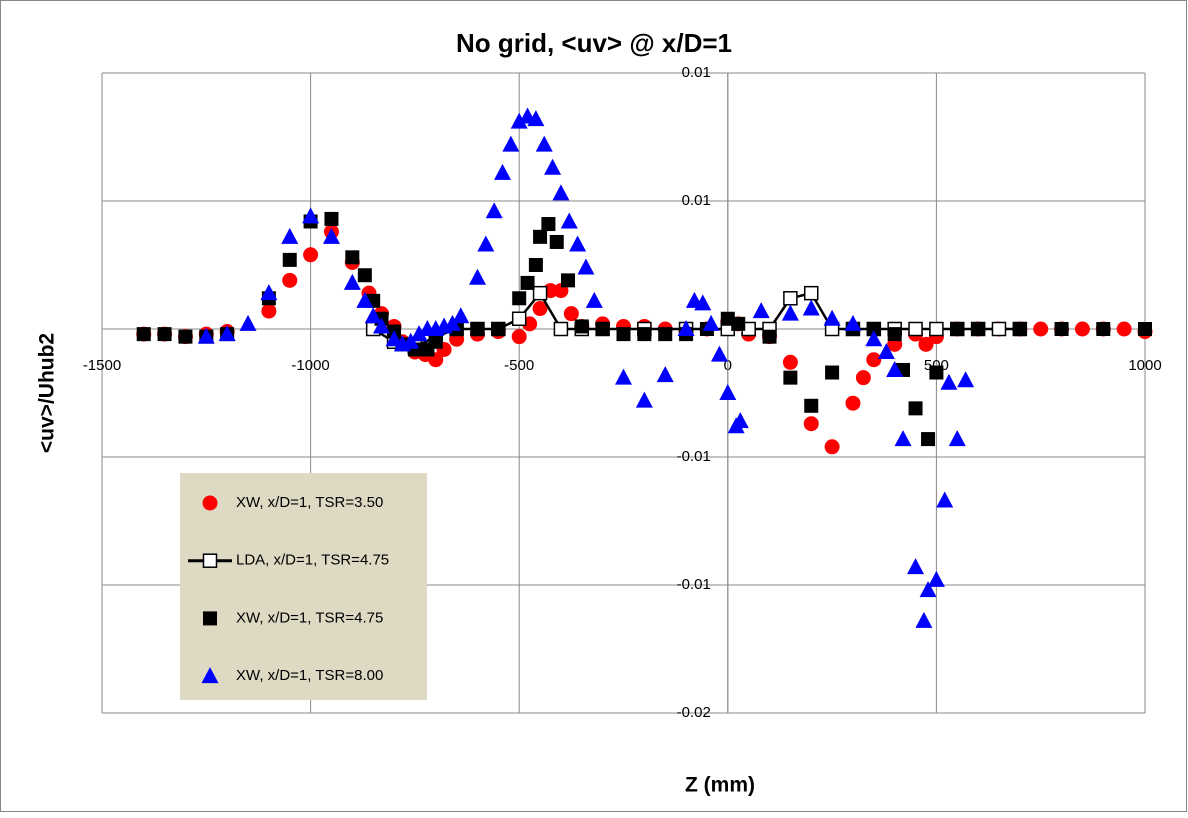 The width and height of the screenshot is (1188, 818). I want to click on y-tick-label: 0.01, so click(696, 200).